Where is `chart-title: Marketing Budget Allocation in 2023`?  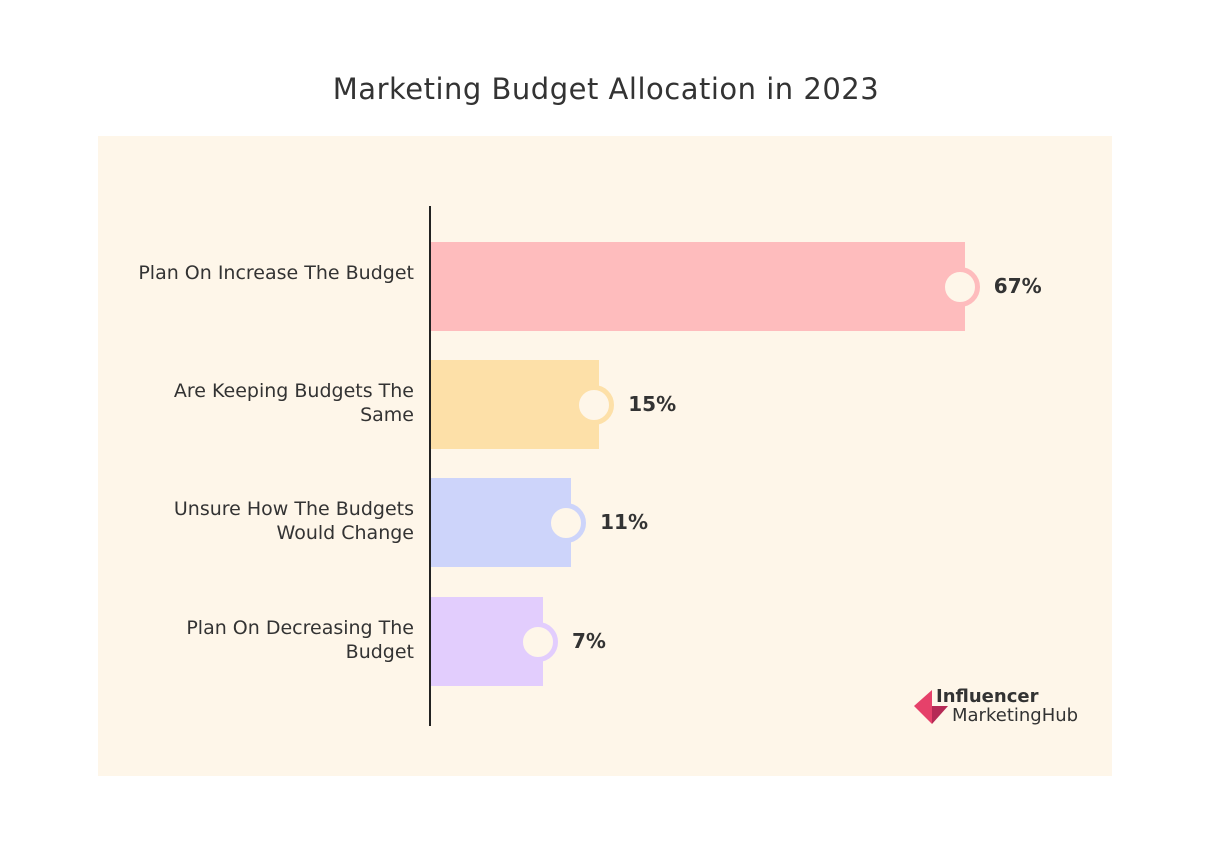
chart-title: Marketing Budget Allocation in 2023 is located at coordinates (606, 89).